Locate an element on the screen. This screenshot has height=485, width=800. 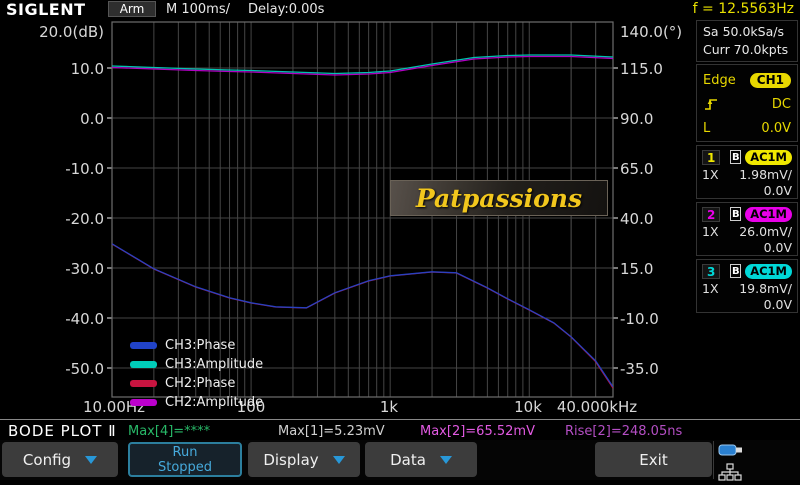
legend-item: CH3:Phase is located at coordinates (196, 345).